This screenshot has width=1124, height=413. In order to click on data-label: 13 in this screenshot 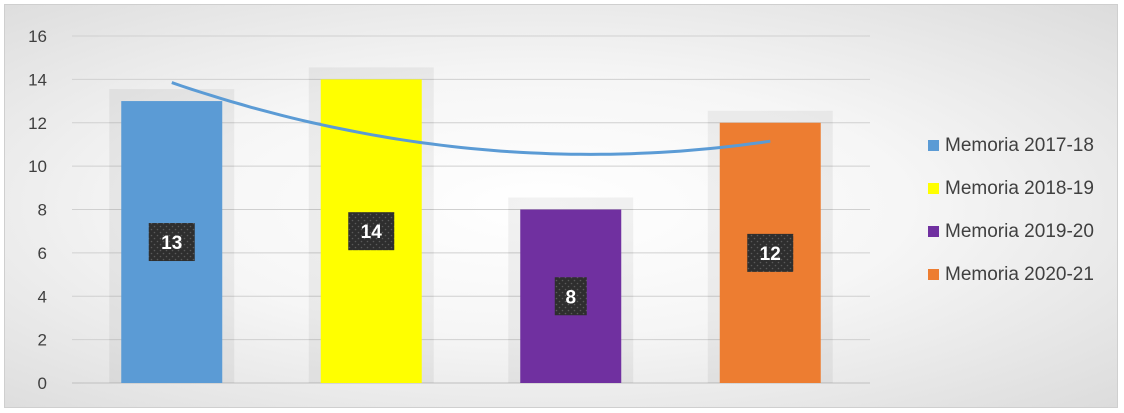, I will do `click(171, 243)`.